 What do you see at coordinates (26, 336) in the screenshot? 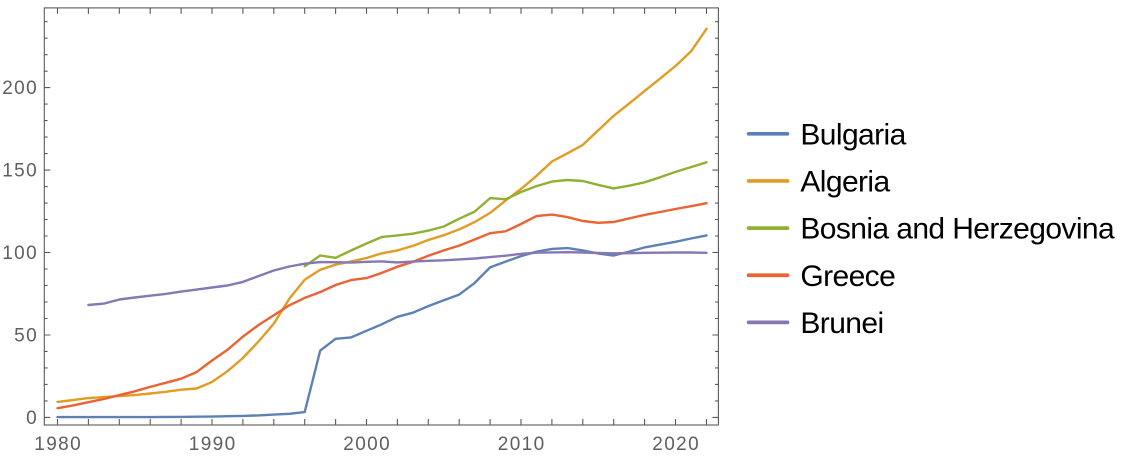
I see `svg-text: 50` at bounding box center [26, 336].